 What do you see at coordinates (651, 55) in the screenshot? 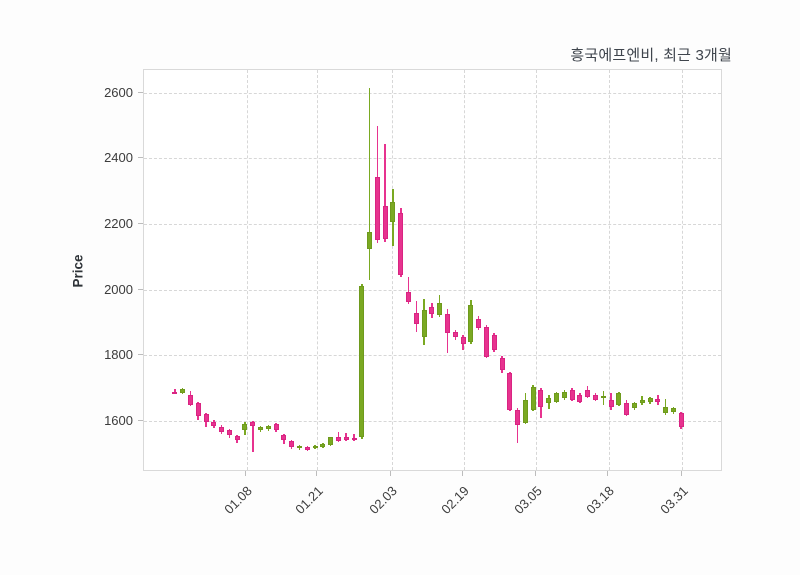
I see `chart-title: 흥국에프엔비, 최근 3개월` at bounding box center [651, 55].